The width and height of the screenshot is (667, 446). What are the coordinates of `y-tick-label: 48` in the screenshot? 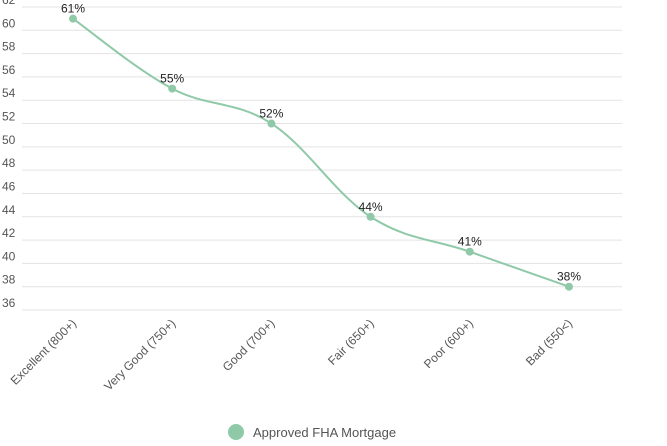 It's located at (9, 163).